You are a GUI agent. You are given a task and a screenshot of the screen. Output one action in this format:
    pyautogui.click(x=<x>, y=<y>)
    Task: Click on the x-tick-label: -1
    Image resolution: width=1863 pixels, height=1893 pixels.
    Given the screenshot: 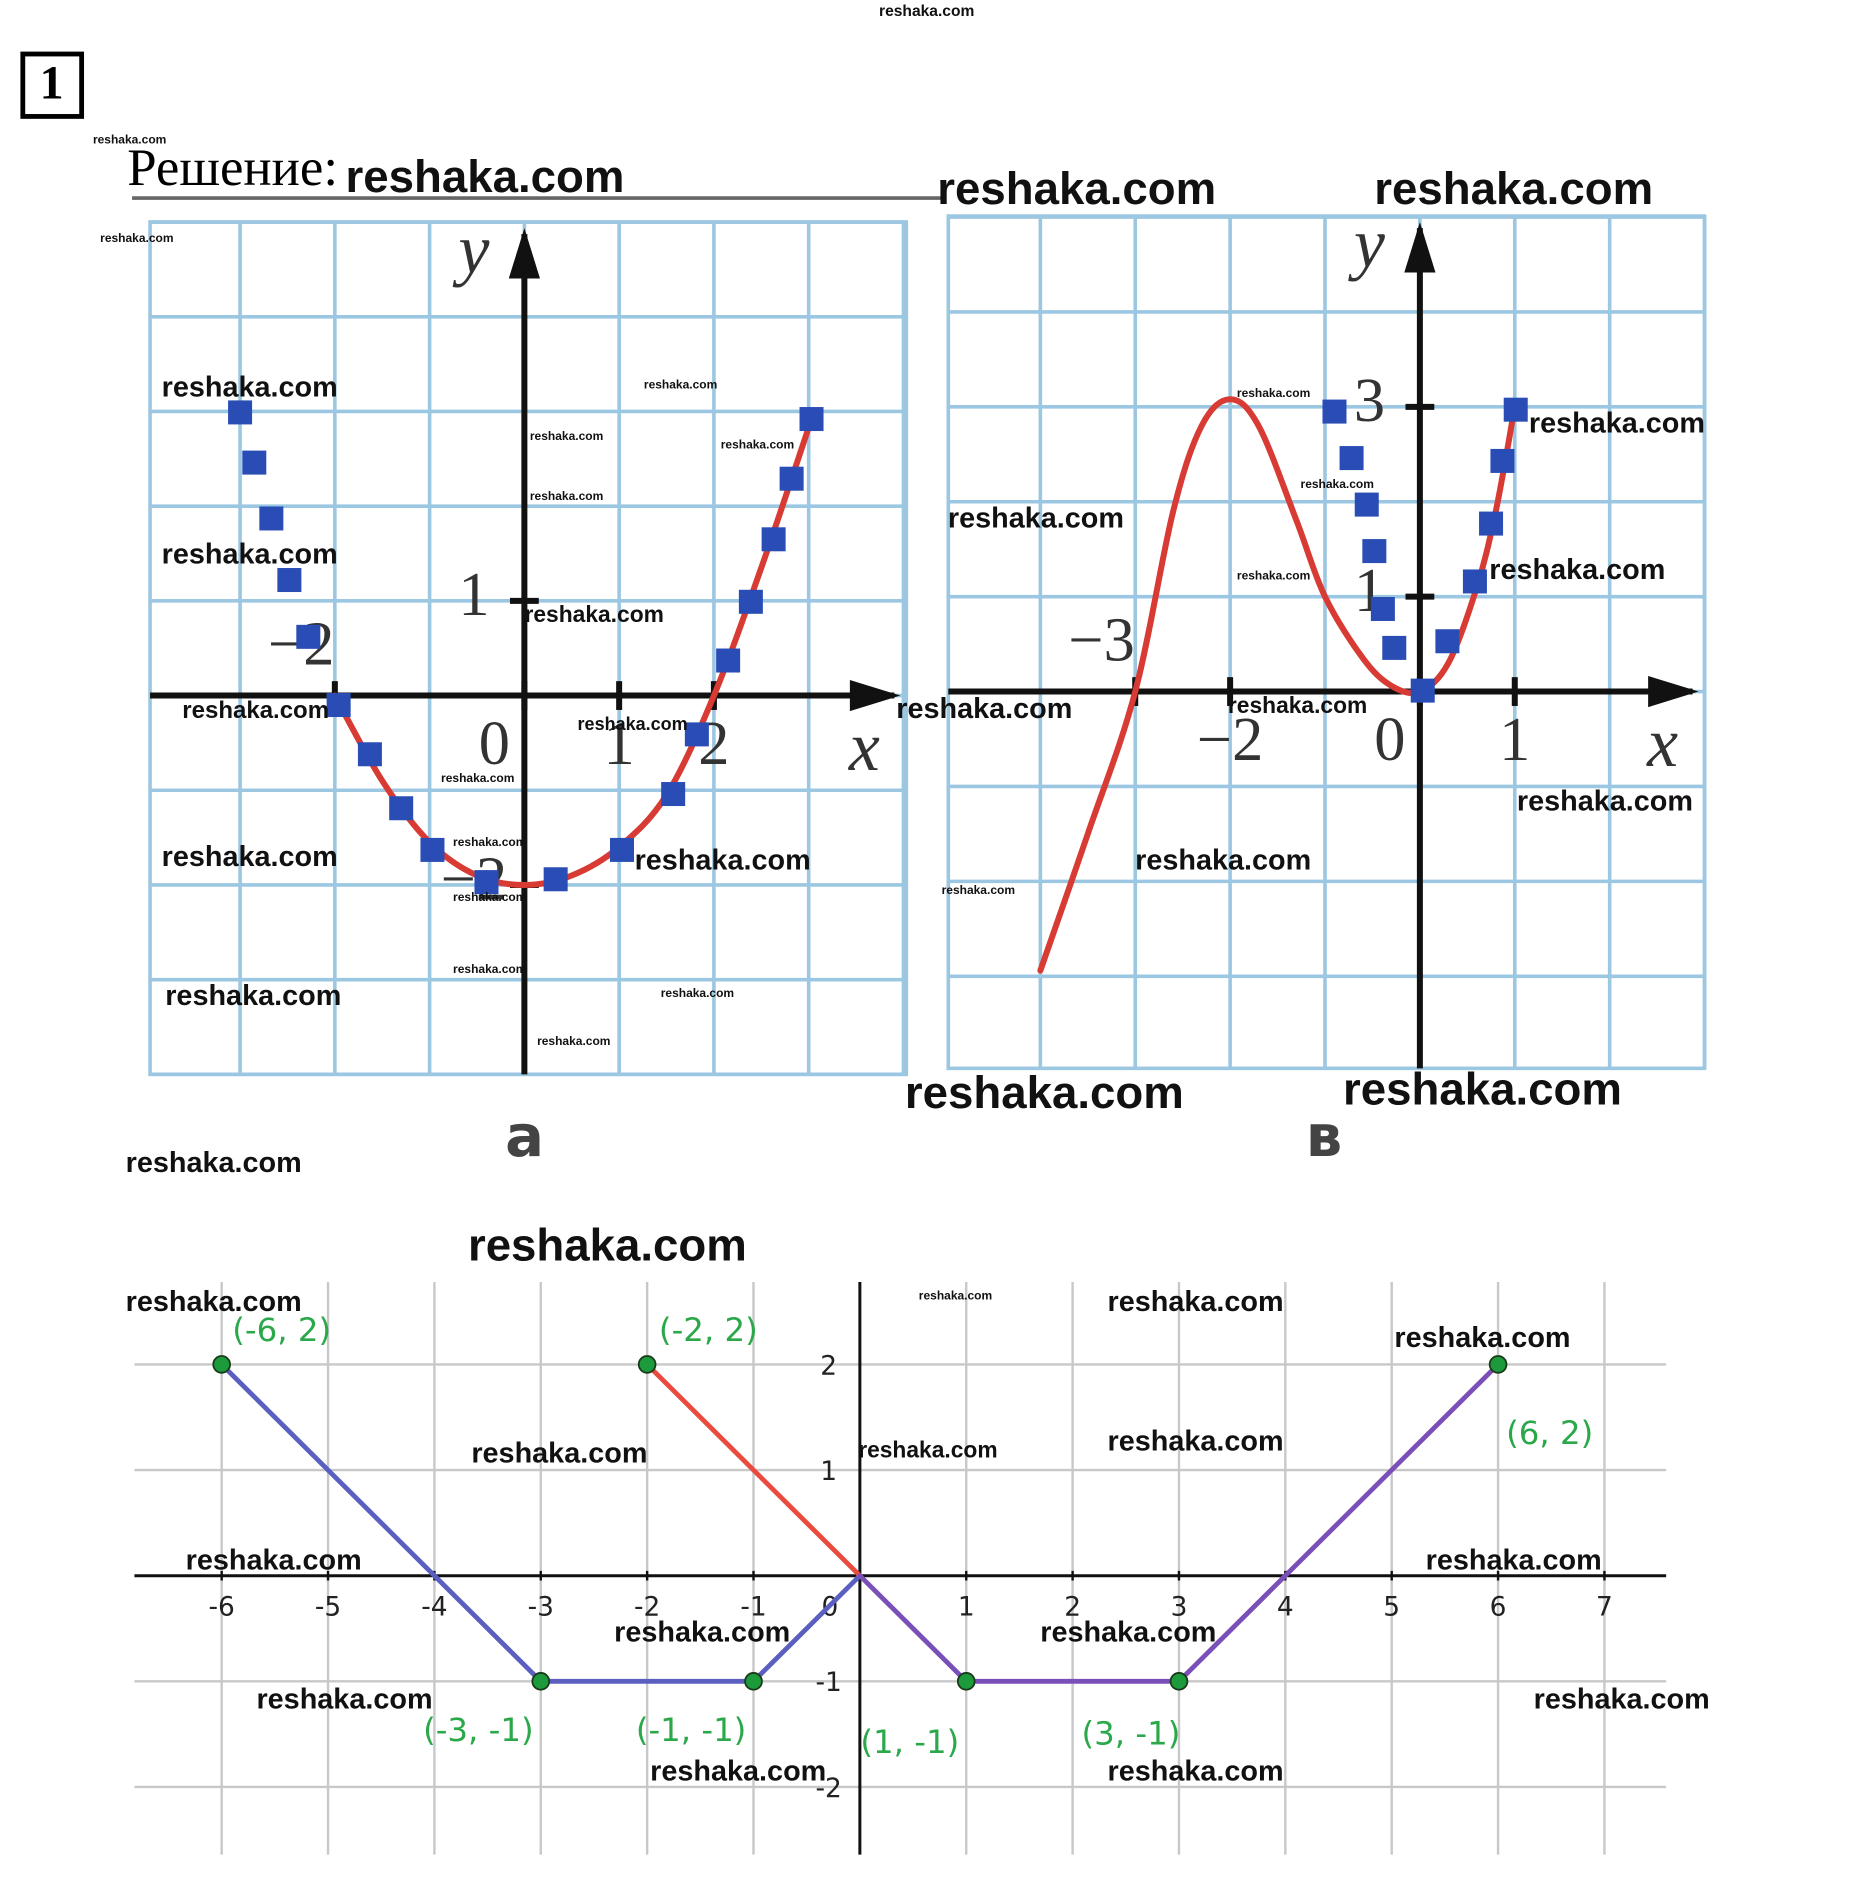 What is the action you would take?
    pyautogui.click(x=753, y=1607)
    